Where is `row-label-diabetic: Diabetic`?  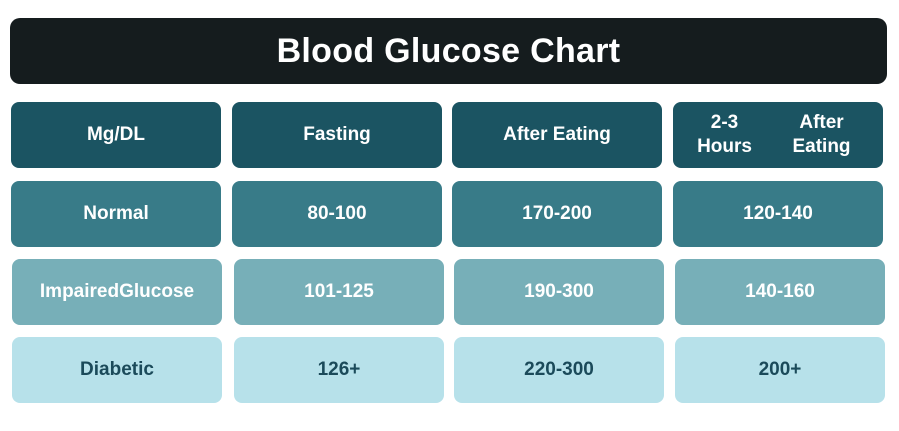
row-label-diabetic: Diabetic is located at coordinates (117, 370).